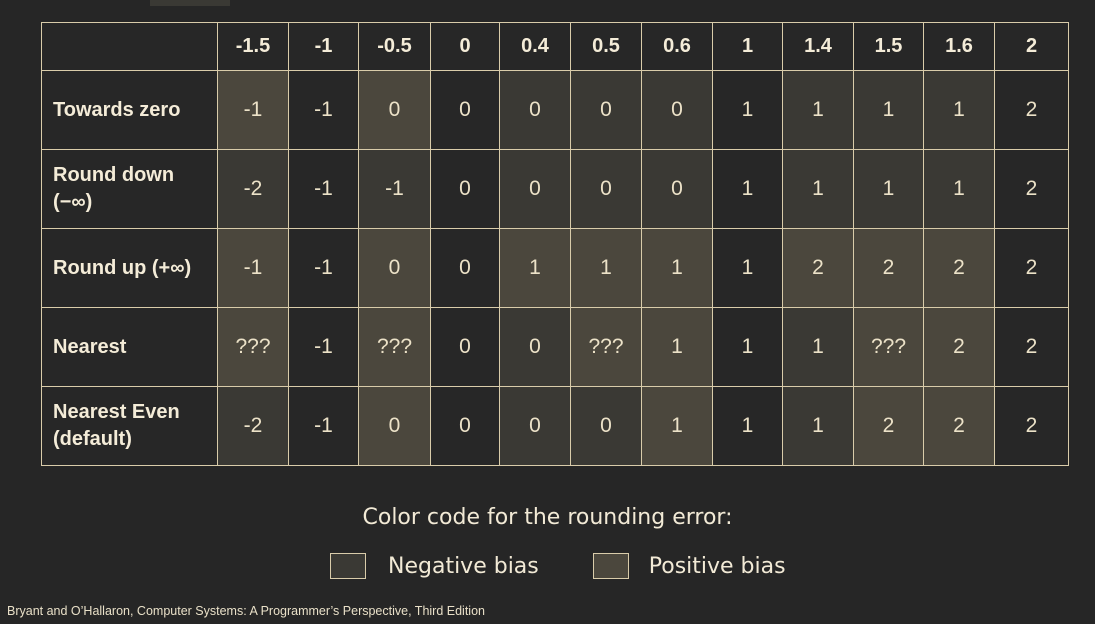  I want to click on row-label: Nearest, so click(129, 347).